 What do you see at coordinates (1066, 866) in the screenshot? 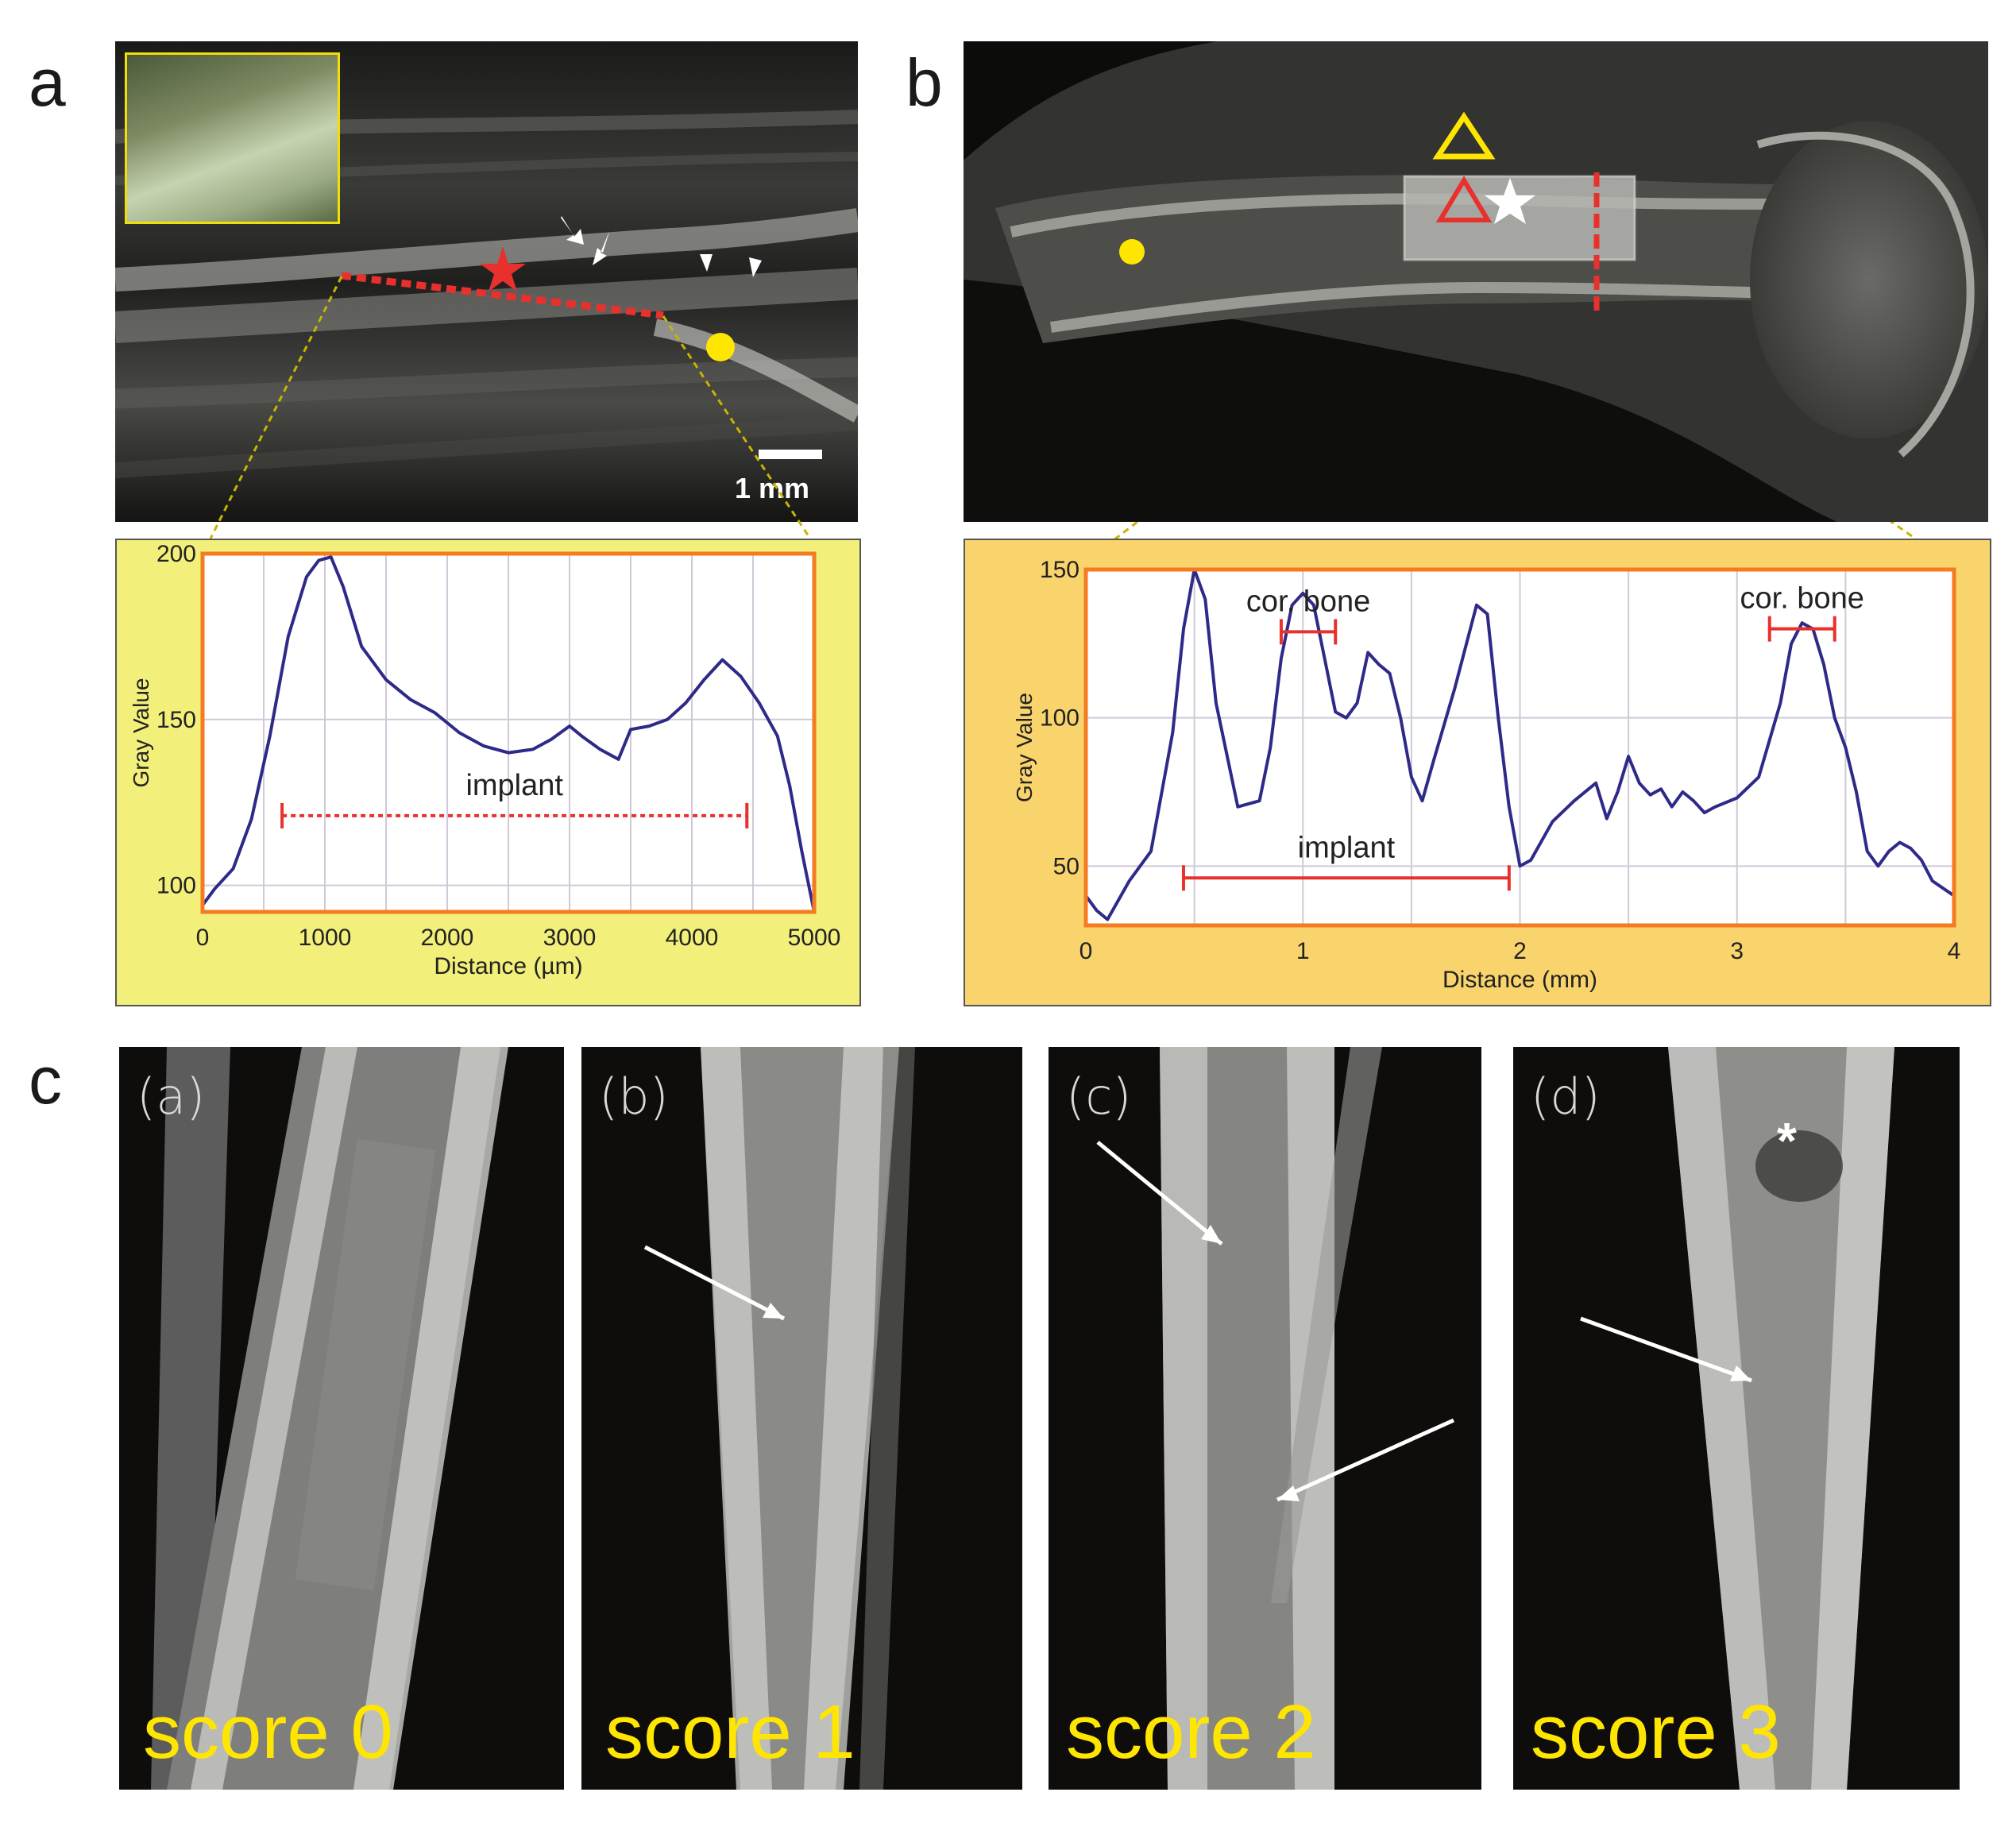
I see `y-tick-label: 50` at bounding box center [1066, 866].